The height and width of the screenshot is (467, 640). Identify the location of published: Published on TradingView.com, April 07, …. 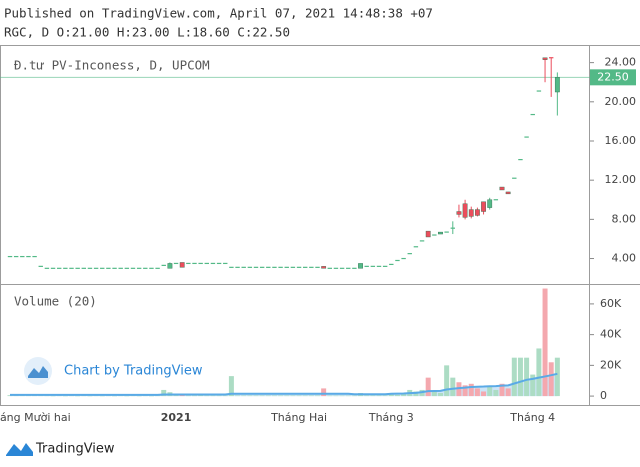
(218, 13).